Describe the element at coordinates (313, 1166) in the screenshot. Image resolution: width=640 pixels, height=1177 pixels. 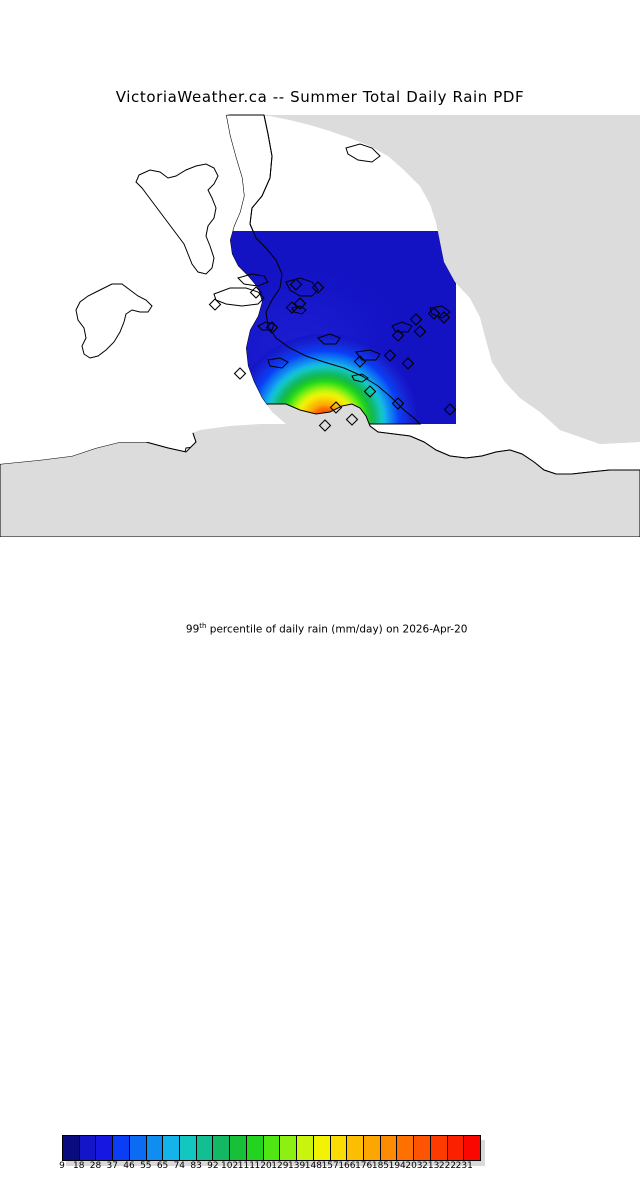
I see `colorbar-tick-148: 148` at that location.